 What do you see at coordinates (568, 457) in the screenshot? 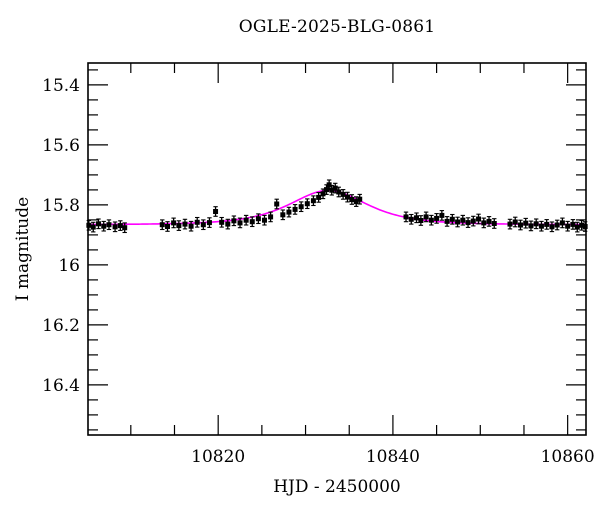
I see `x-tick-label: 10860` at bounding box center [568, 457].